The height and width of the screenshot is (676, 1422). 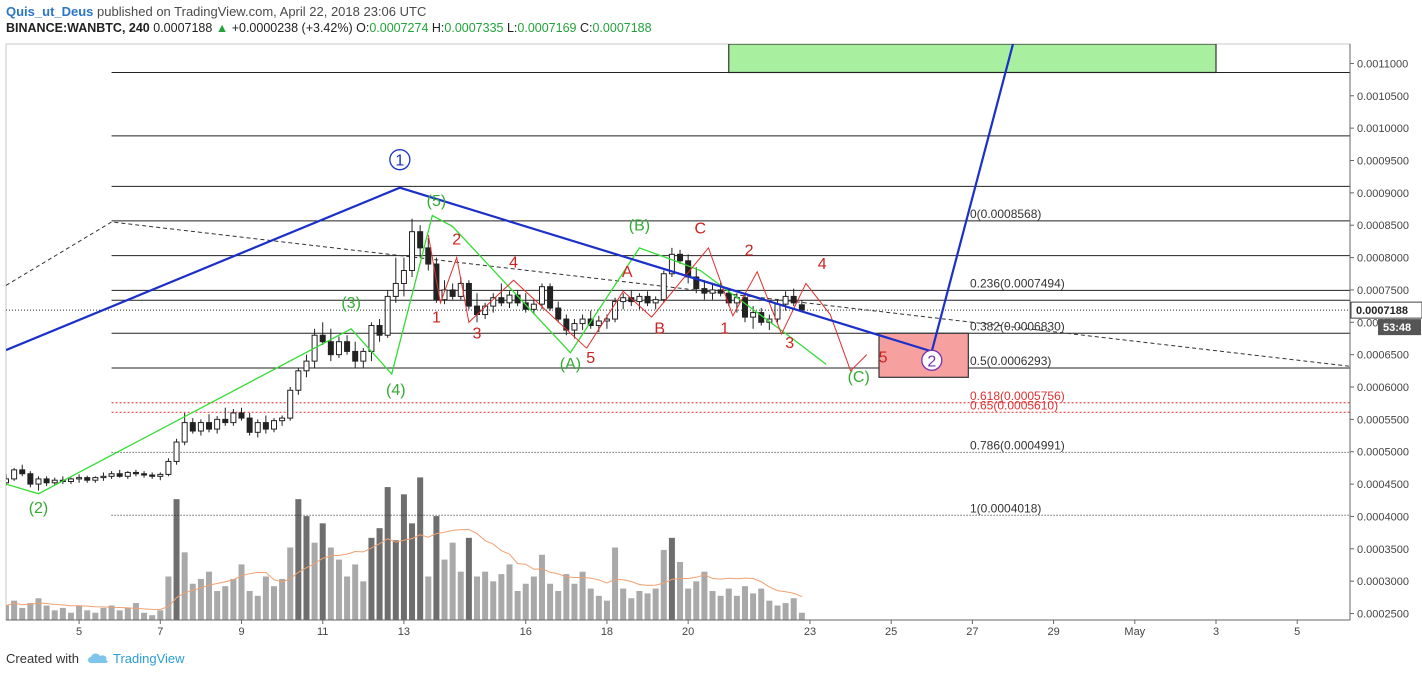 I want to click on time-tick-label: 13, so click(x=404, y=632).